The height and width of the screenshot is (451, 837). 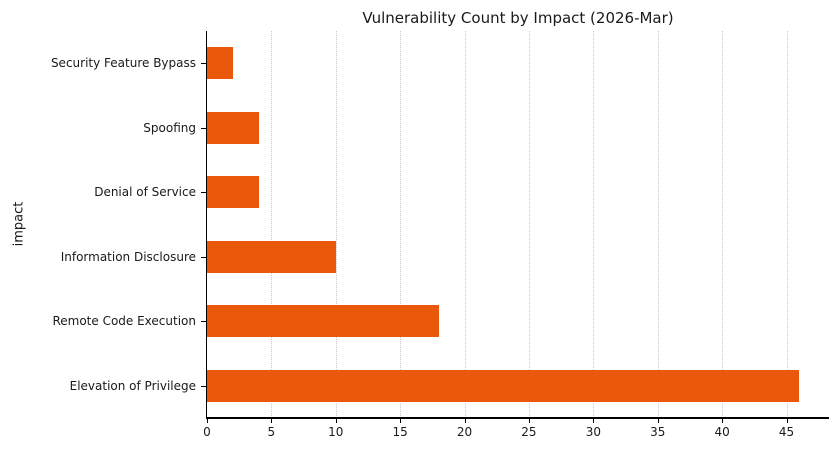 I want to click on x-tick-label-45: 45, so click(x=786, y=432).